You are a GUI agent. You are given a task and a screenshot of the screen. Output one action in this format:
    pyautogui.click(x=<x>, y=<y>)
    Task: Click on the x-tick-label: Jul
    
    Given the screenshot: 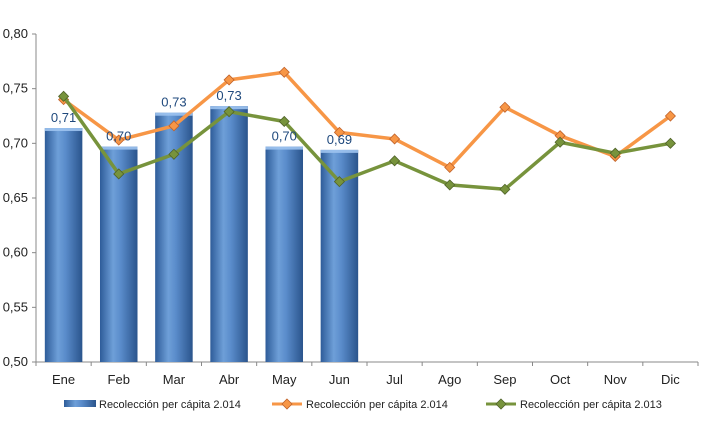 What is the action you would take?
    pyautogui.click(x=394, y=379)
    